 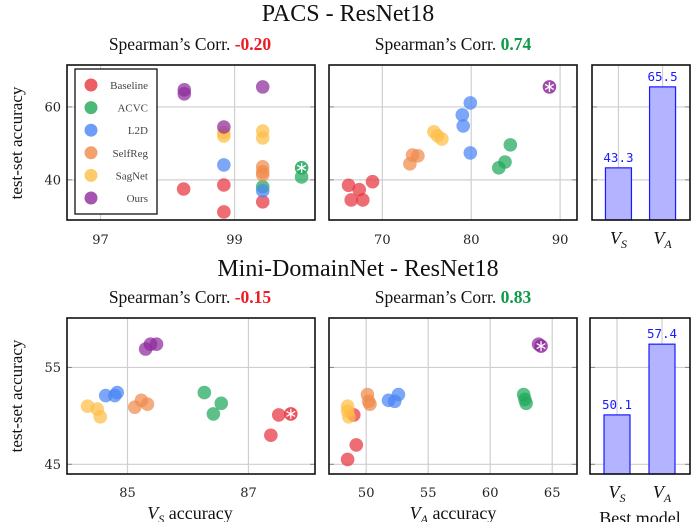 What do you see at coordinates (471, 240) in the screenshot?
I see `x-tick-label: 80` at bounding box center [471, 240].